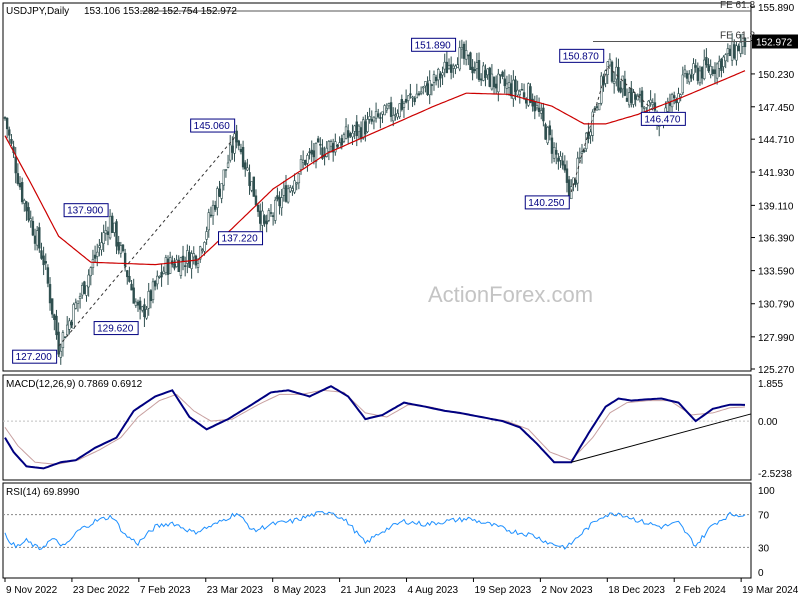 Image resolution: width=800 pixels, height=600 pixels. I want to click on macd-trend-line, so click(661, 438).